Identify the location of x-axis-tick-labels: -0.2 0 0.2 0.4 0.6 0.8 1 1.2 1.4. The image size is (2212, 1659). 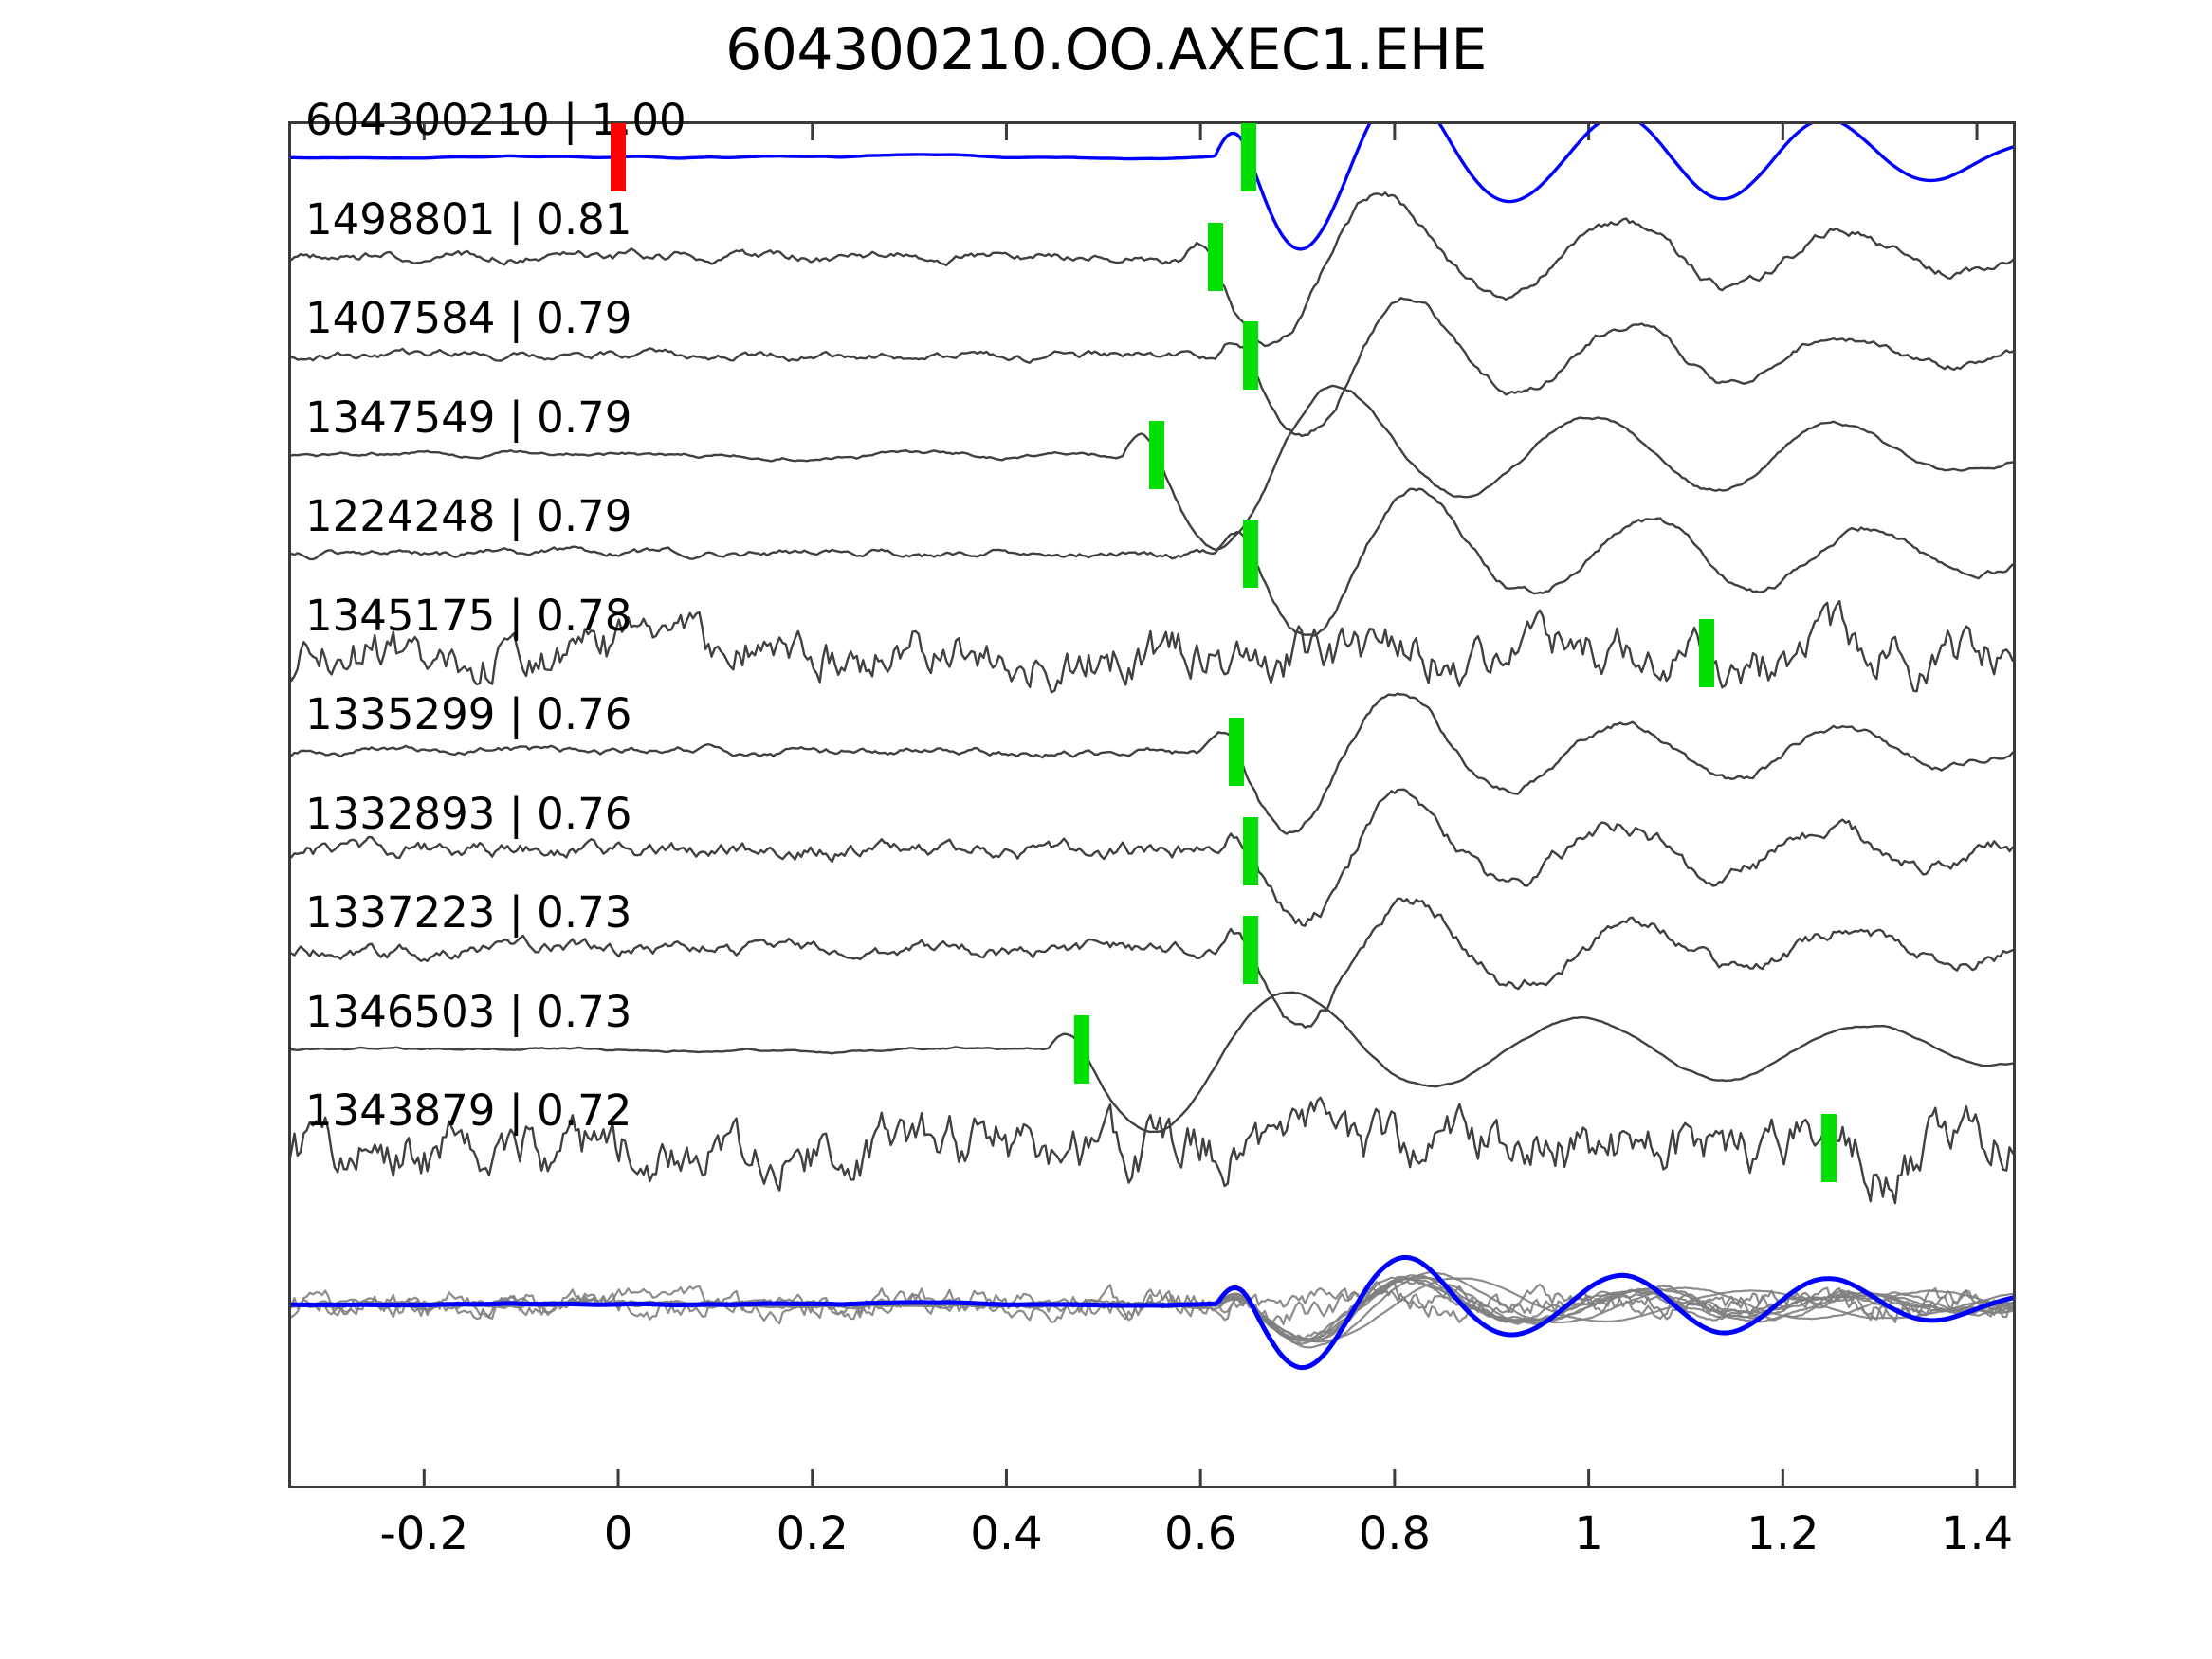
(1152, 1540).